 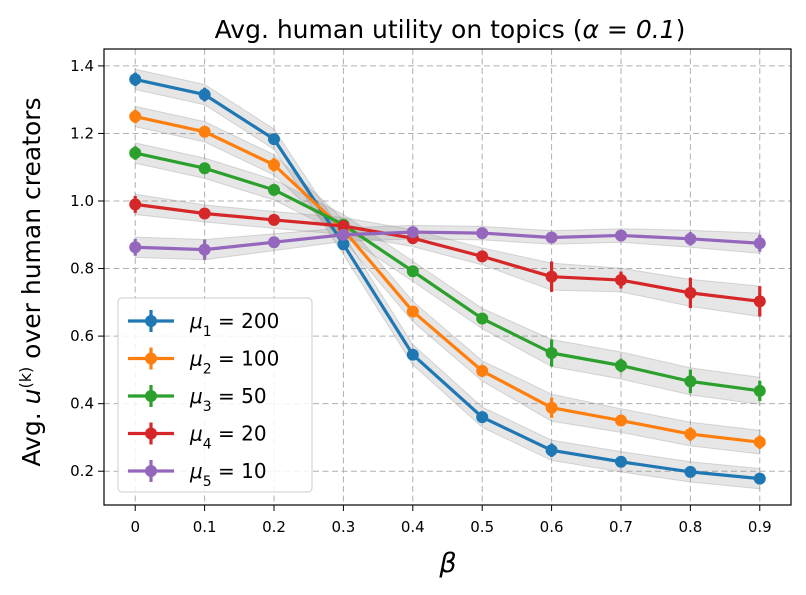 What do you see at coordinates (413, 527) in the screenshot?
I see `x-tick-label: 0.4` at bounding box center [413, 527].